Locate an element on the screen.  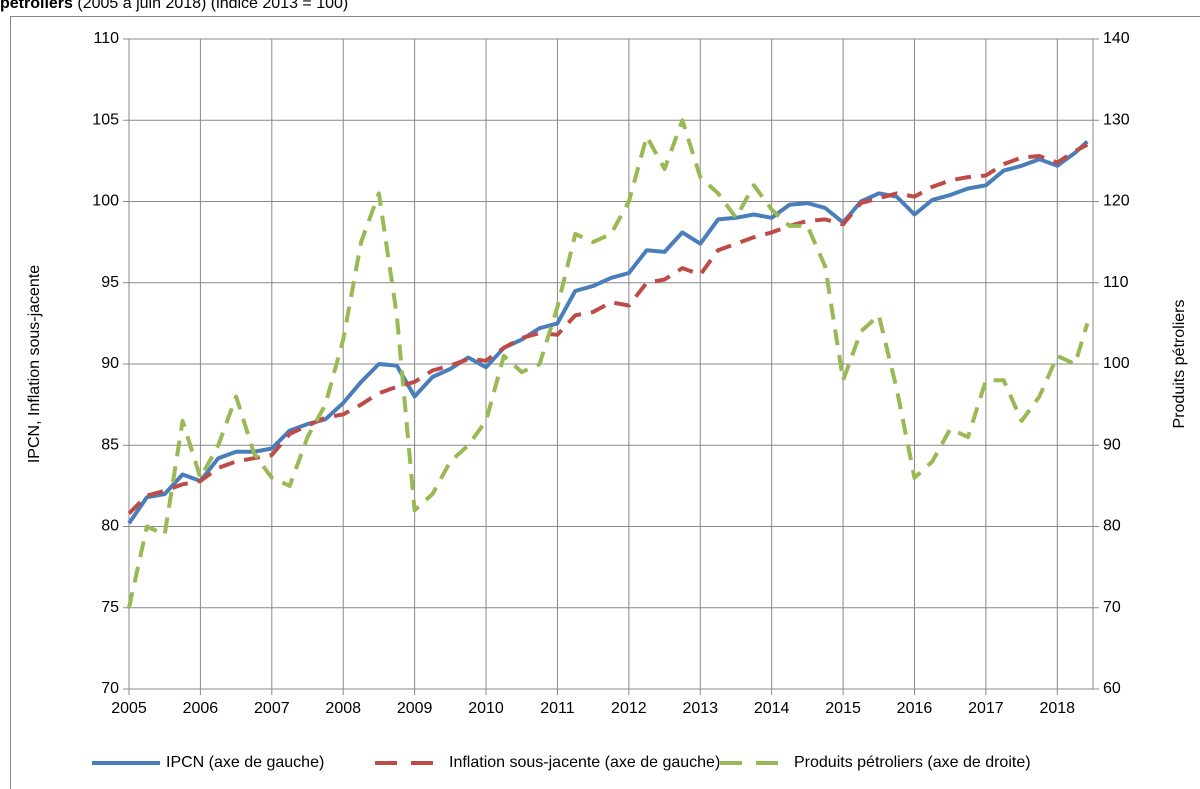
x-tick-label: 2010 is located at coordinates (486, 708).